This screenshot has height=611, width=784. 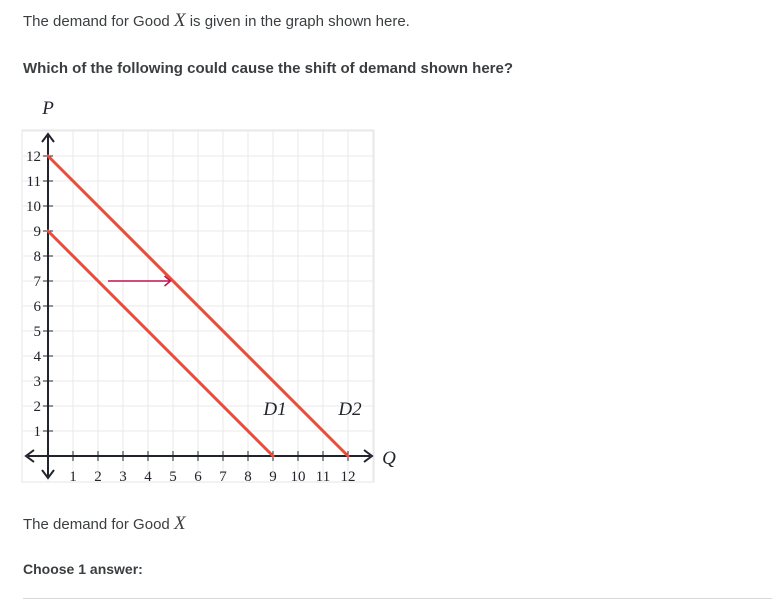 I want to click on y-tick-label: 4, so click(x=38, y=357).